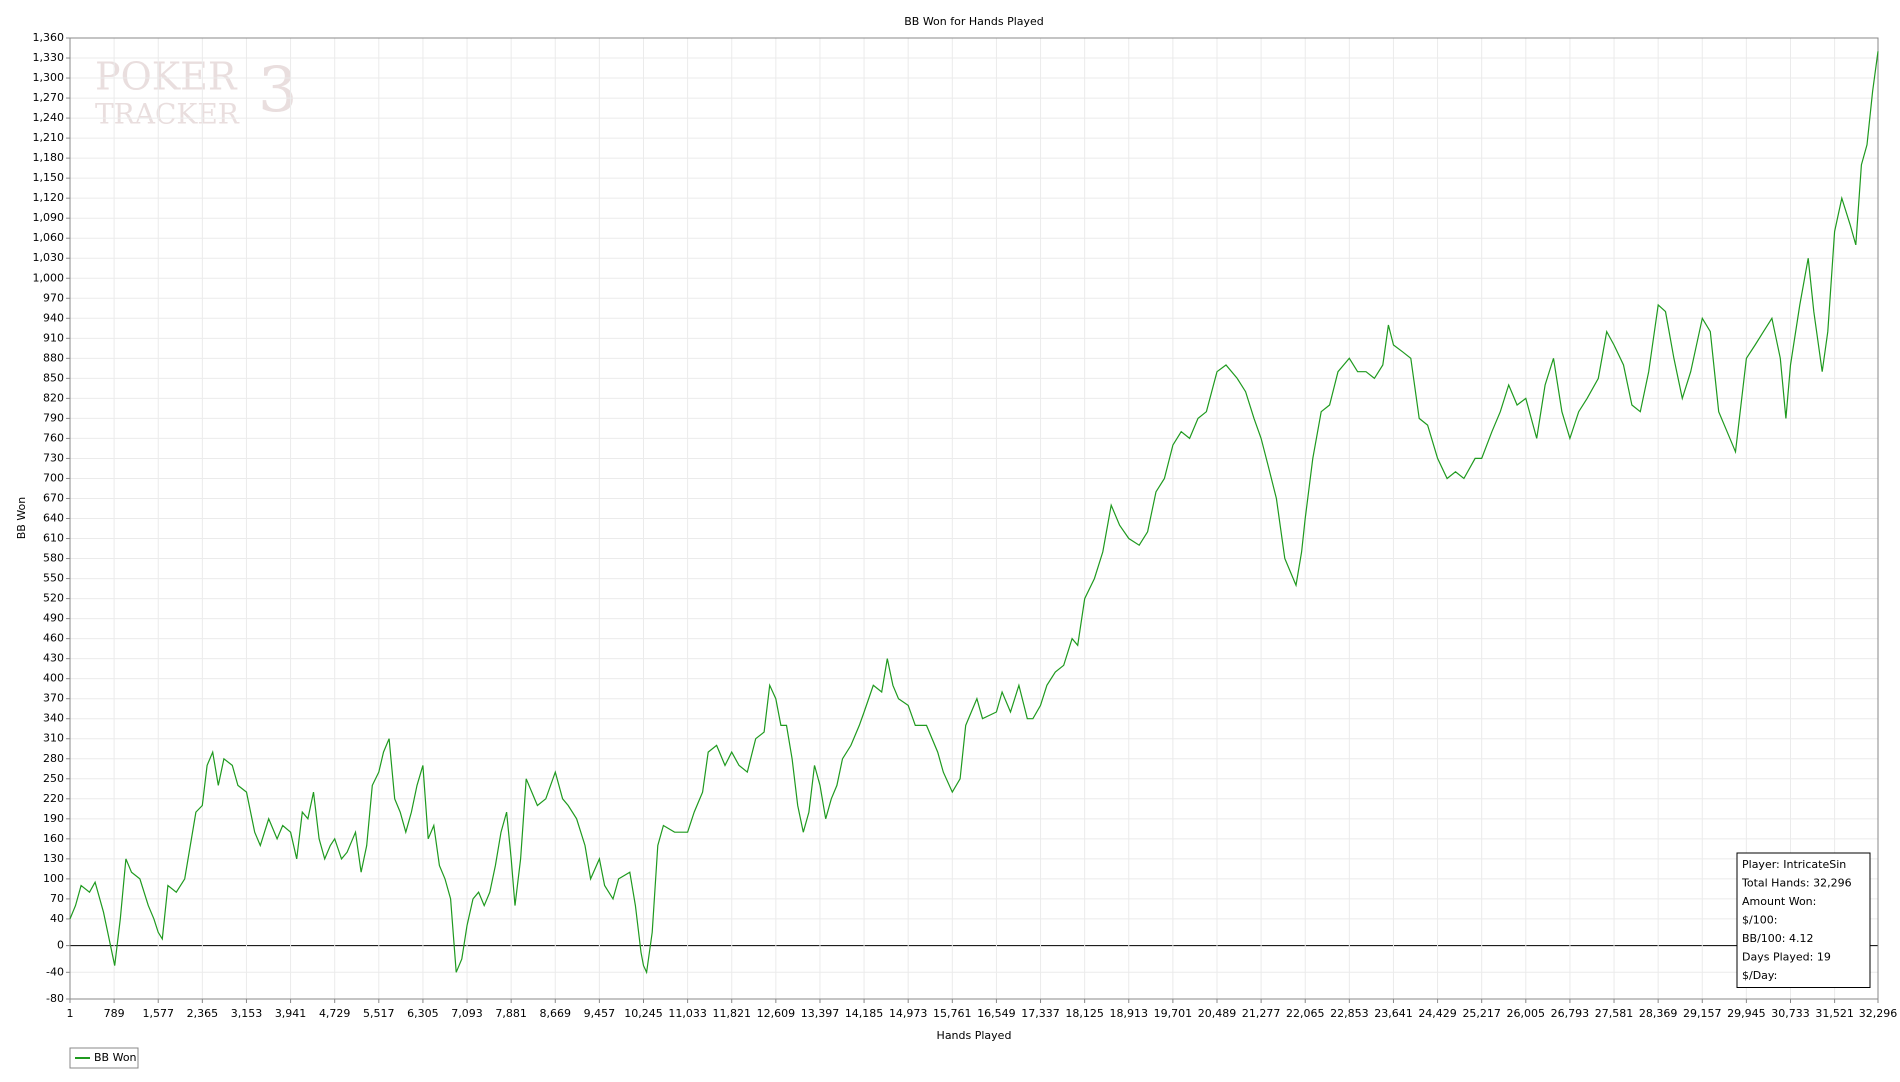  Describe the element at coordinates (53, 437) in the screenshot. I see `y-tick-label: 760` at that location.